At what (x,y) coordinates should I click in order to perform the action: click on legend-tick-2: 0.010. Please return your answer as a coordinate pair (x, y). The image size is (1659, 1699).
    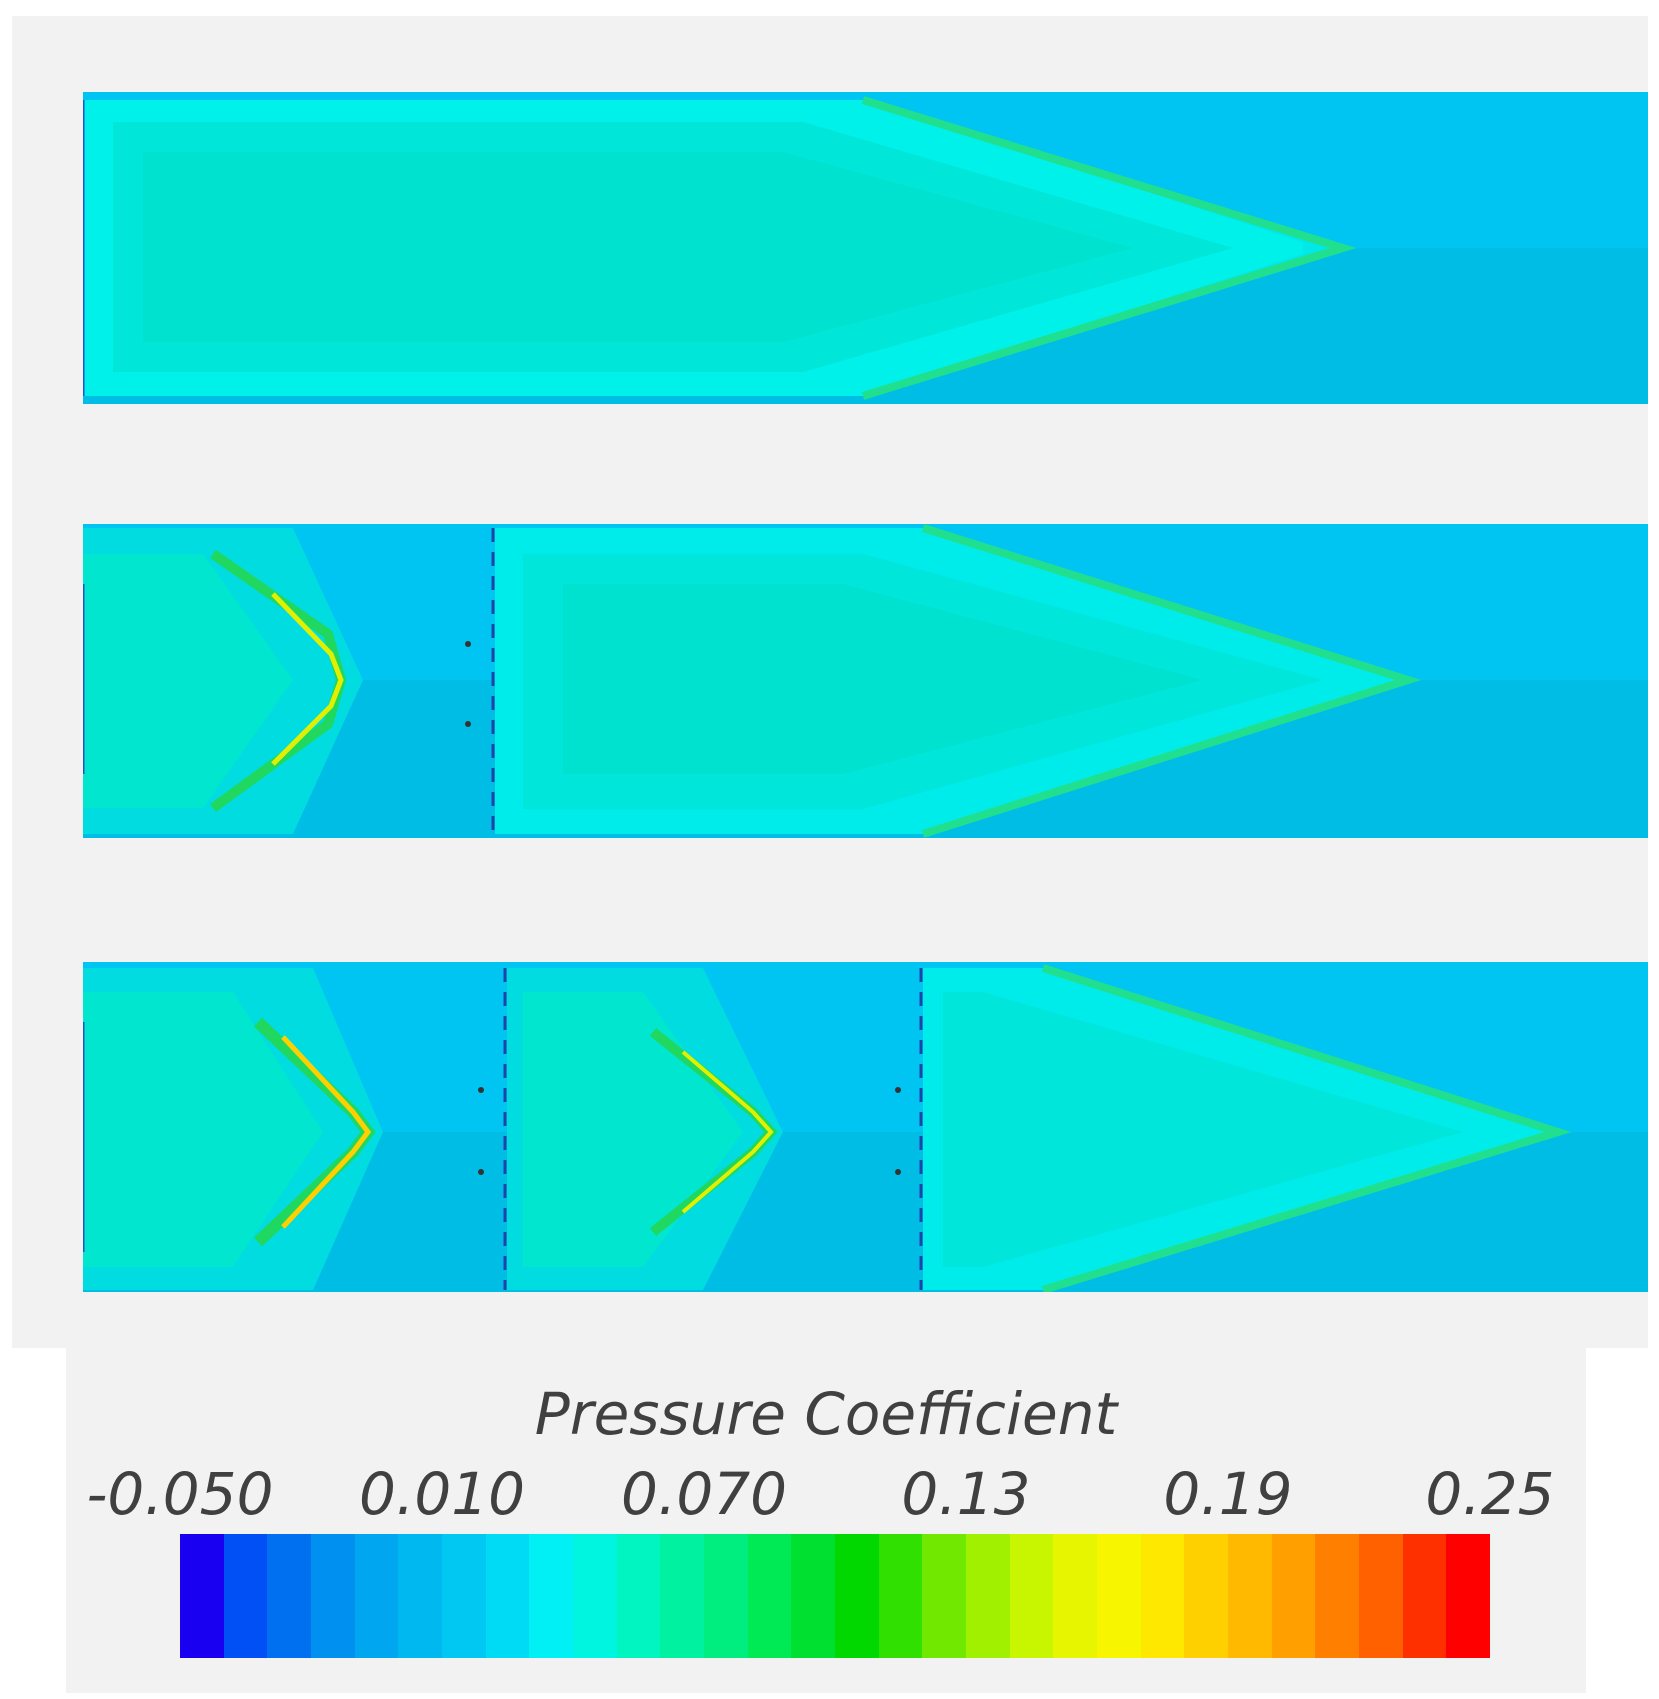
    Looking at the image, I should click on (442, 1494).